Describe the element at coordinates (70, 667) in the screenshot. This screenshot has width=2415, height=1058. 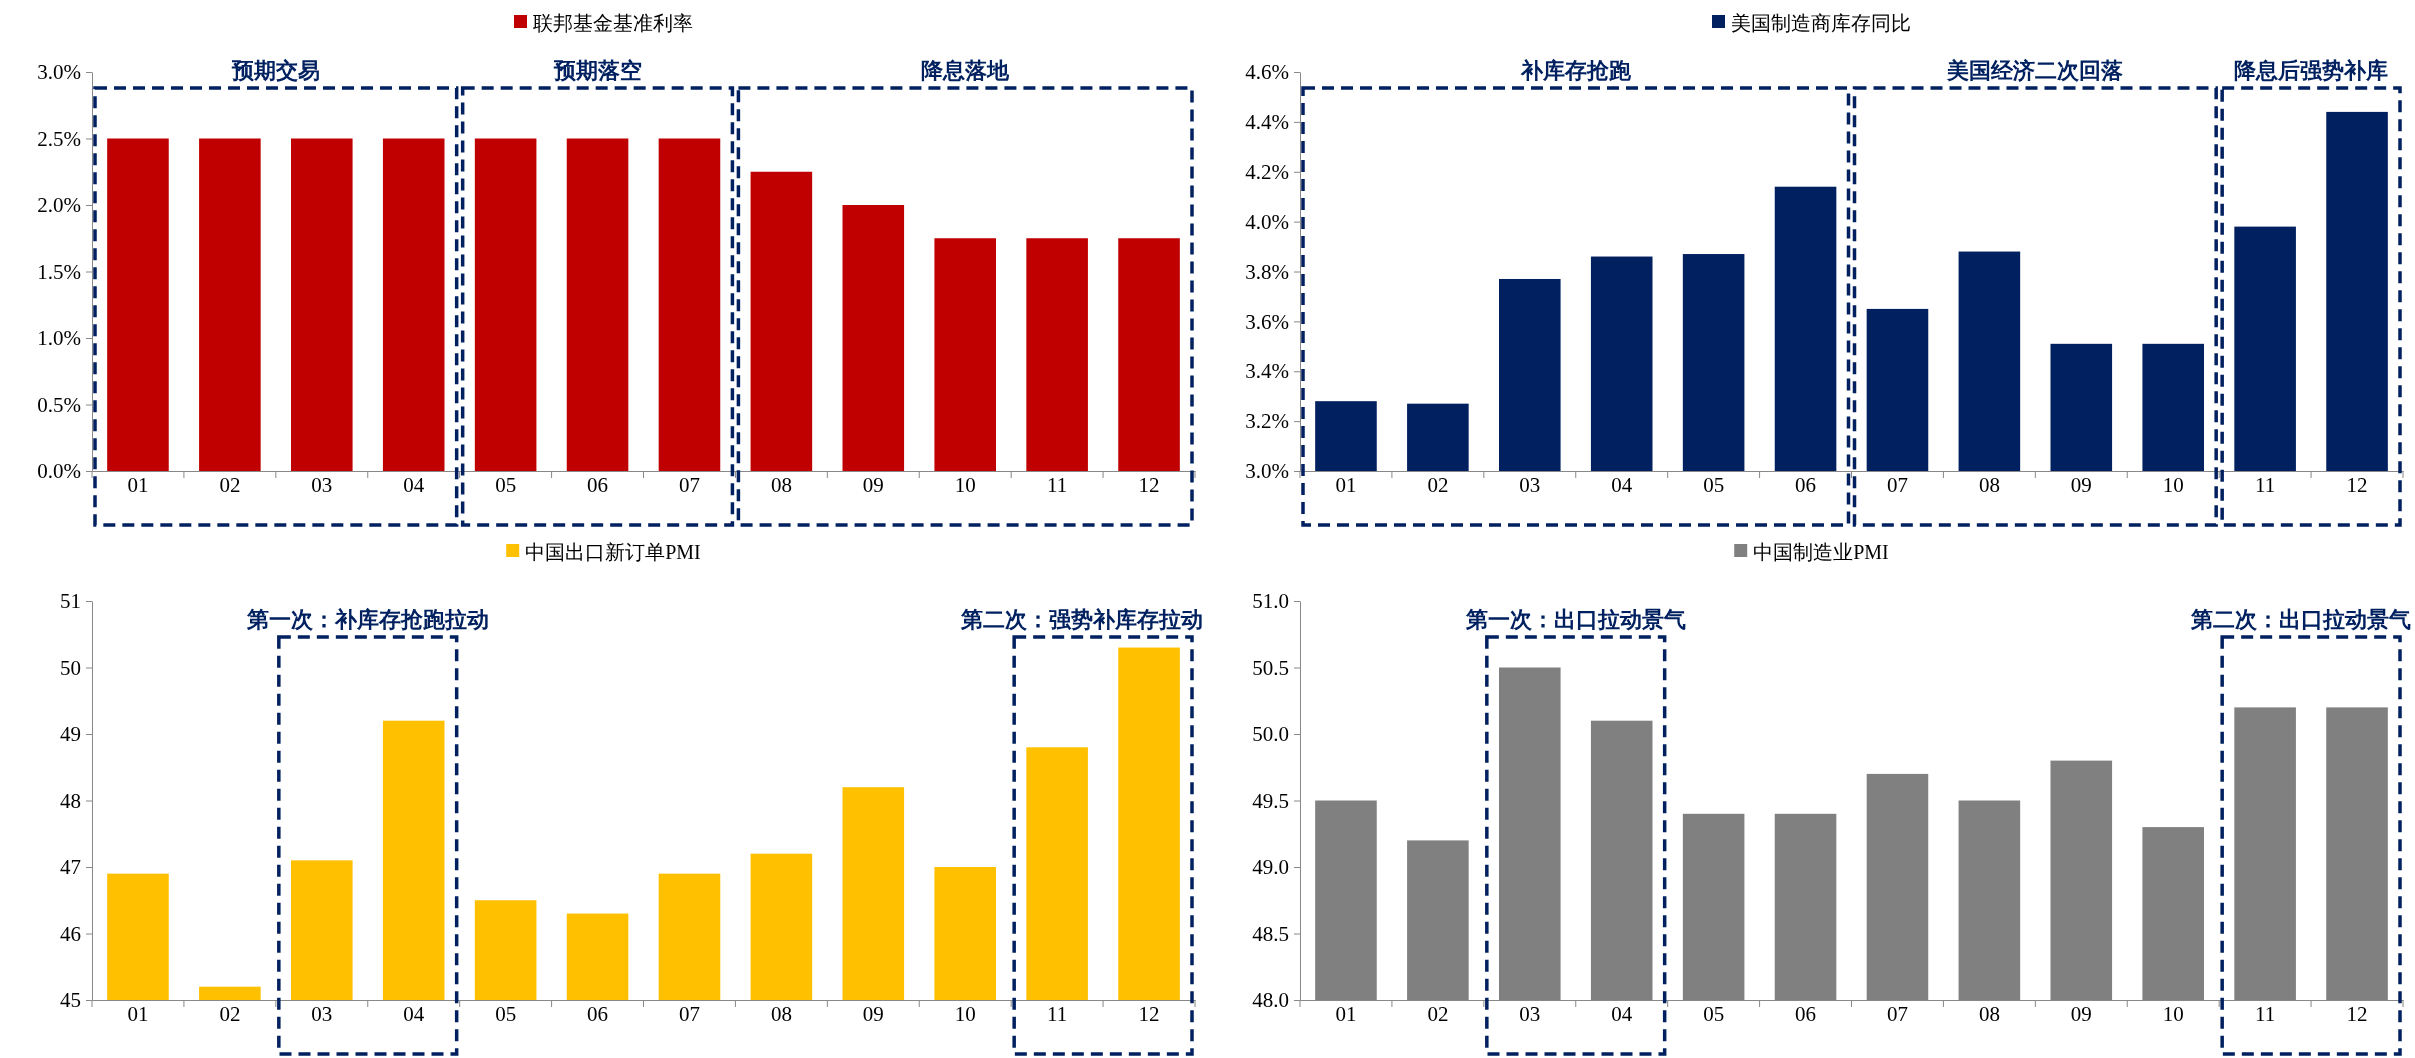
I see `y-tick-label: 50` at that location.